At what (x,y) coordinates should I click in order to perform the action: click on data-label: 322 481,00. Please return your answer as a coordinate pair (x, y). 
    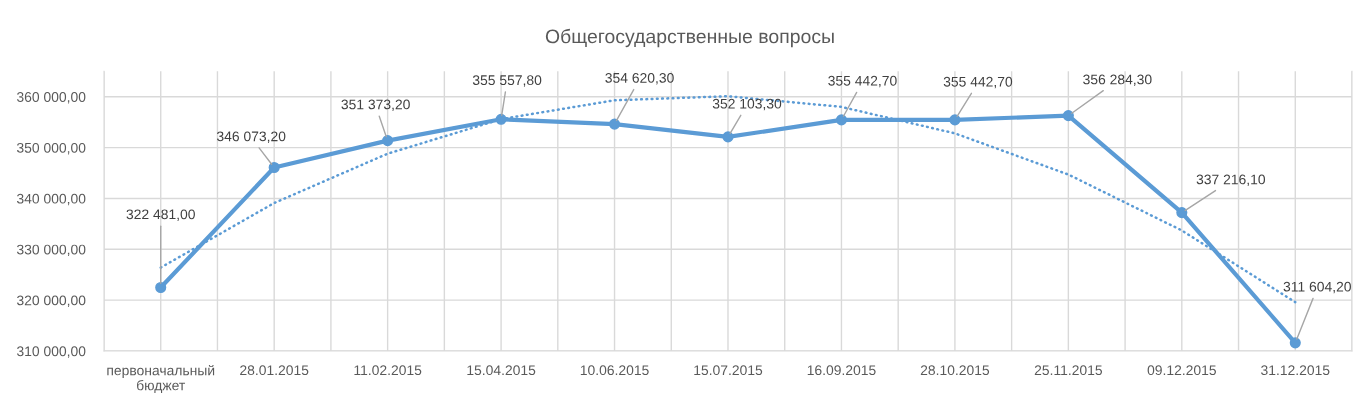
    Looking at the image, I should click on (160, 215).